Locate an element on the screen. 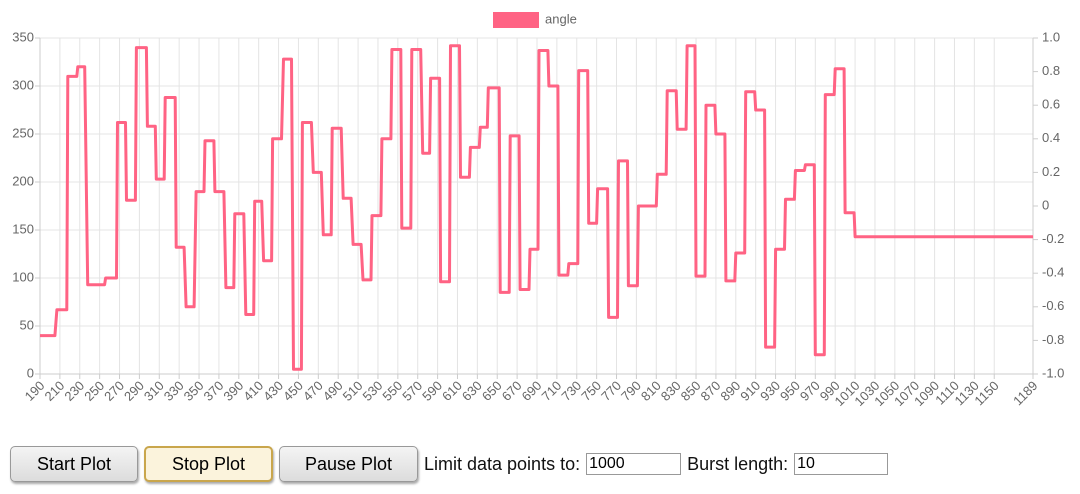 The height and width of the screenshot is (494, 1080). limit-input is located at coordinates (634, 464).